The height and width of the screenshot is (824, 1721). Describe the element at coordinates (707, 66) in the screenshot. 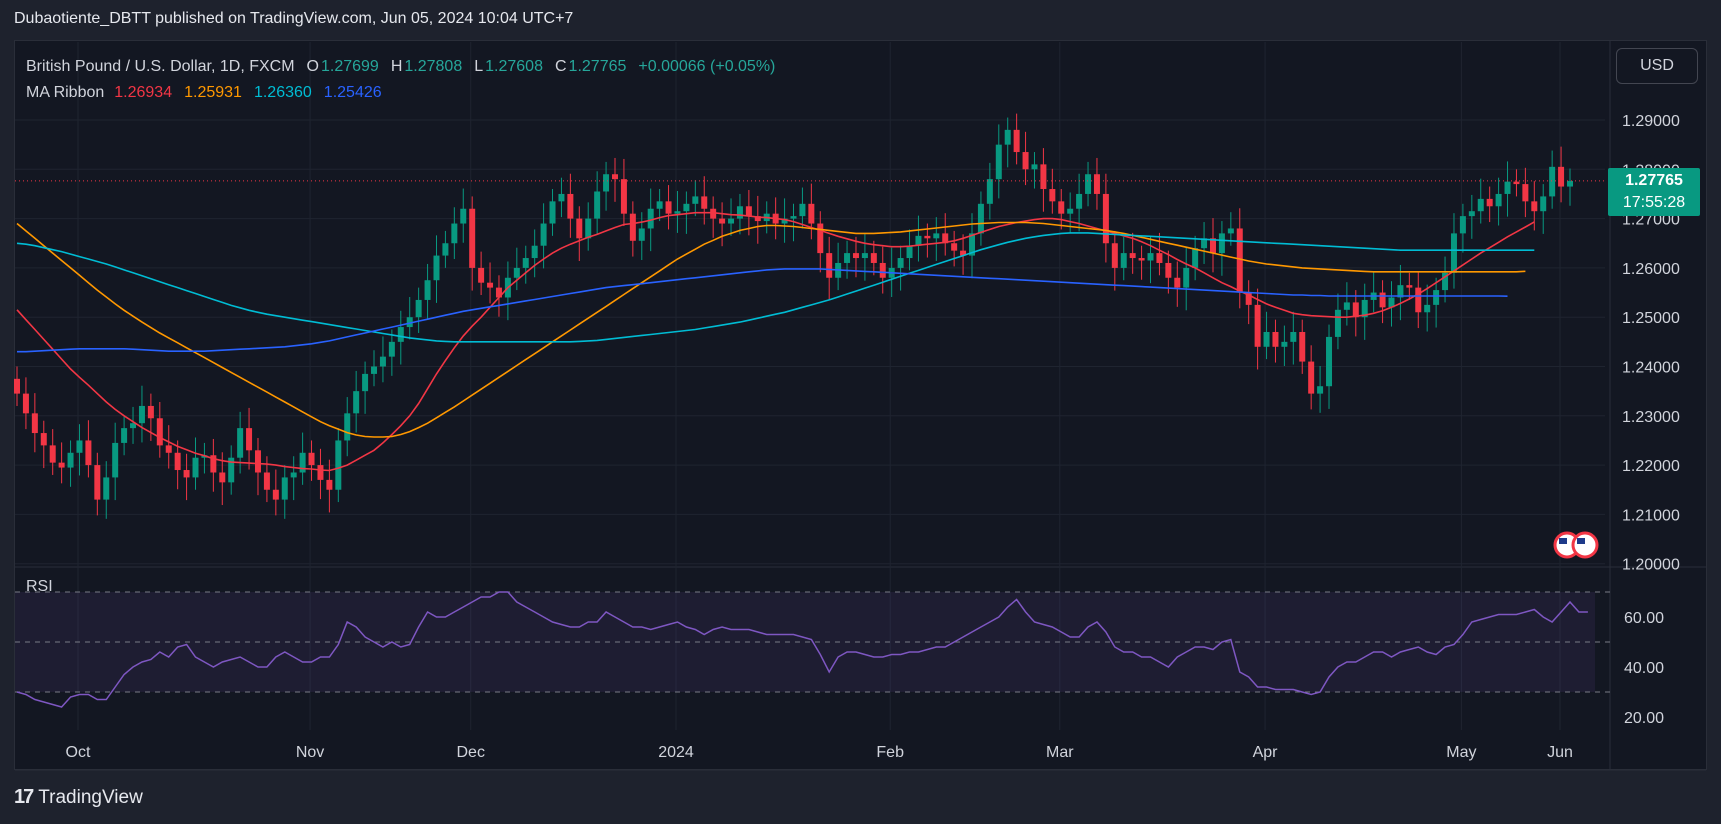

I see `change-value: +0.00066 (+0.05%)` at that location.